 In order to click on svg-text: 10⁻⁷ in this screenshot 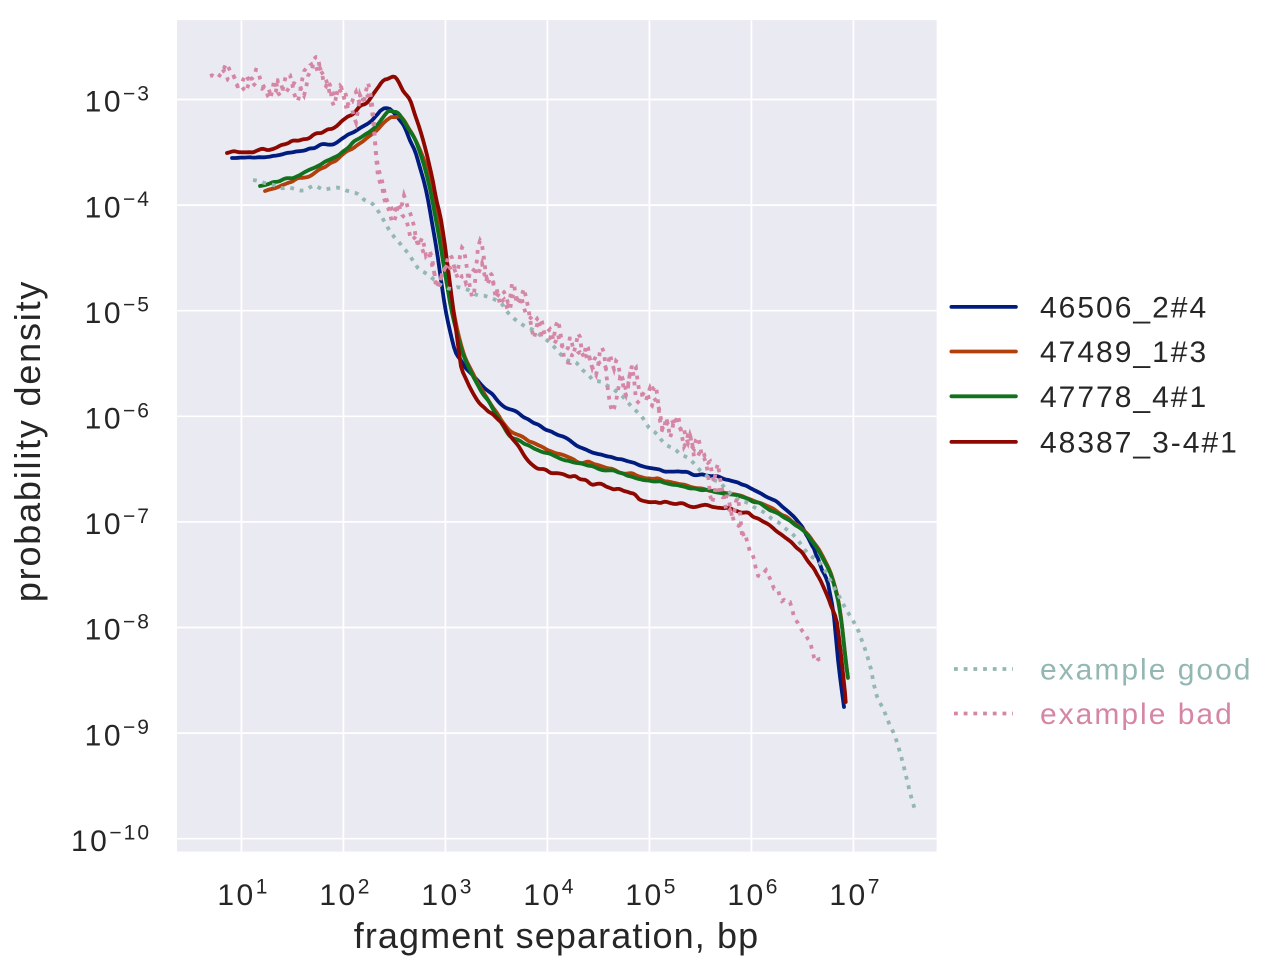, I will do `click(118, 523)`.